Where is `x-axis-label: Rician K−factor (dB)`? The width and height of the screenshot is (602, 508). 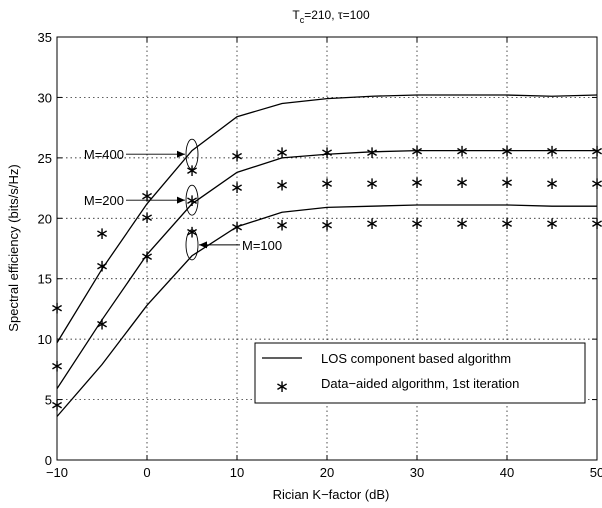
x-axis-label: Rician K−factor (dB) is located at coordinates (331, 494).